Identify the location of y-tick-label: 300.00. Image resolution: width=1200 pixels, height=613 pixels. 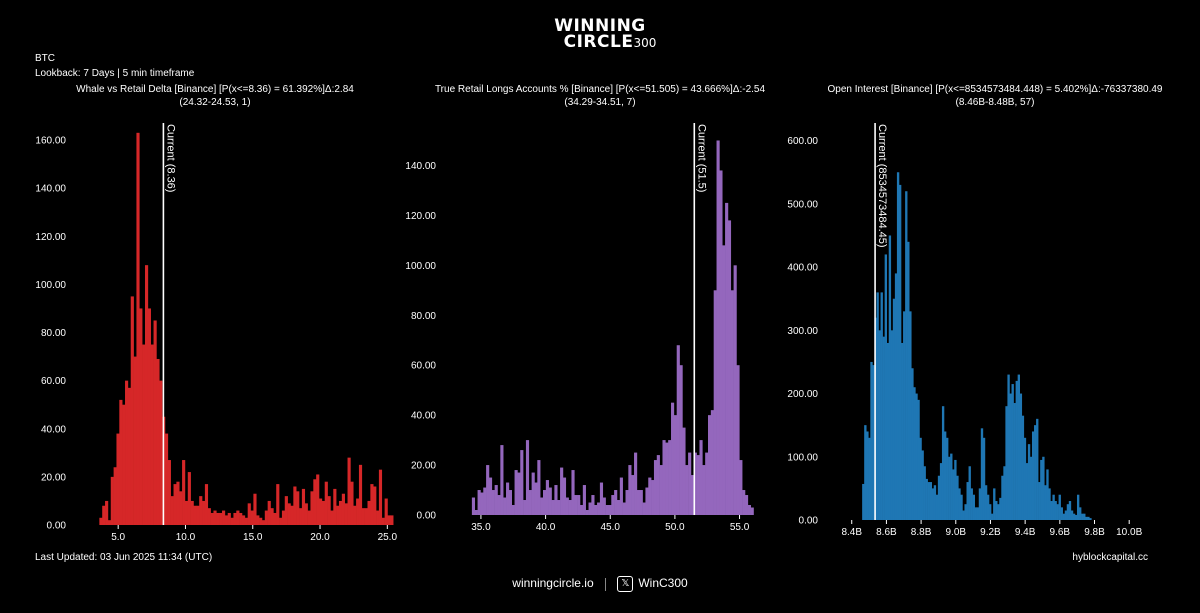
(802, 331).